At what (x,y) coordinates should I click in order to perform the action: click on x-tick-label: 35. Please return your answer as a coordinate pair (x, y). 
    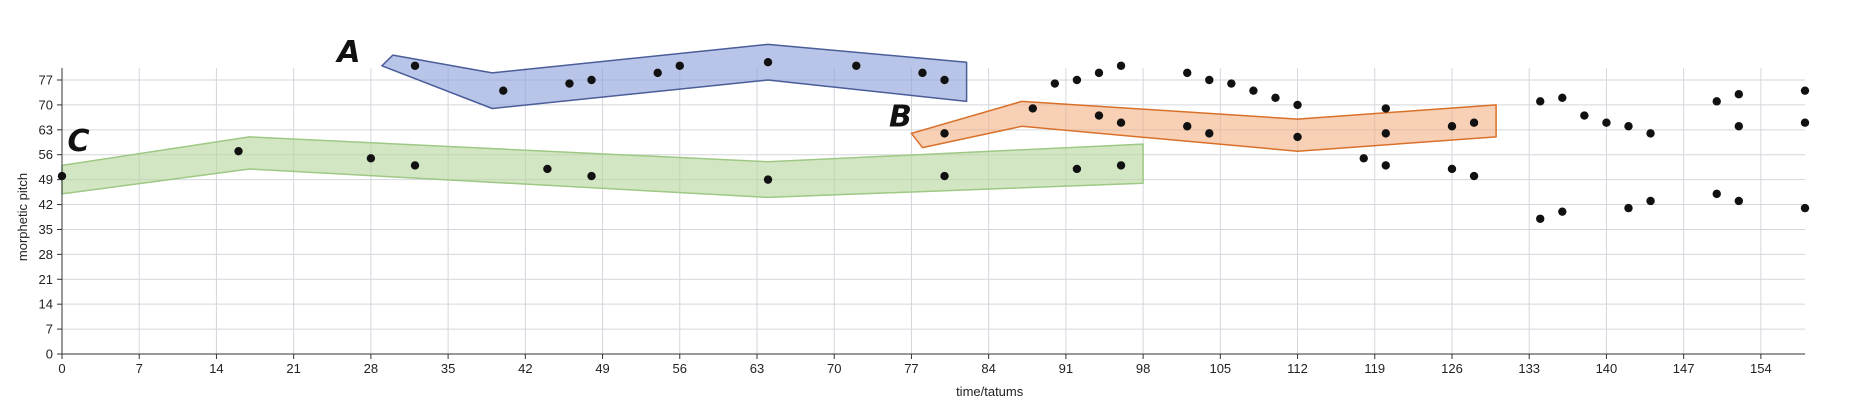
    Looking at the image, I should click on (448, 368).